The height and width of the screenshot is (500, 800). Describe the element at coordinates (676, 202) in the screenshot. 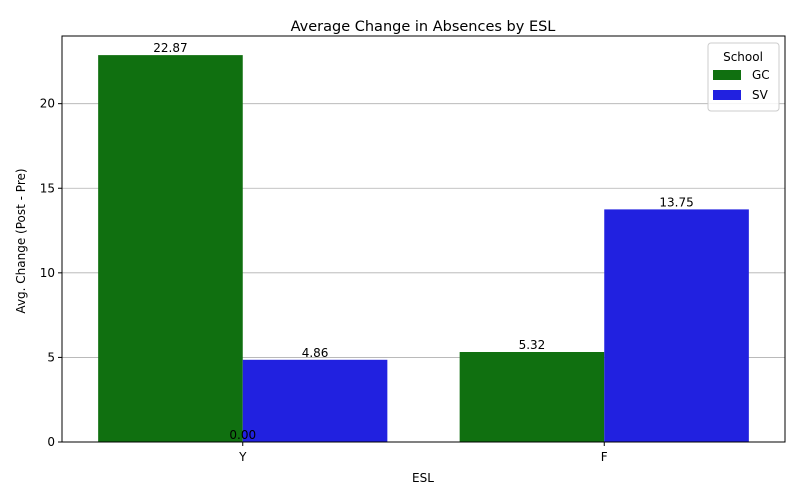

I see `data-label: 13.75` at that location.